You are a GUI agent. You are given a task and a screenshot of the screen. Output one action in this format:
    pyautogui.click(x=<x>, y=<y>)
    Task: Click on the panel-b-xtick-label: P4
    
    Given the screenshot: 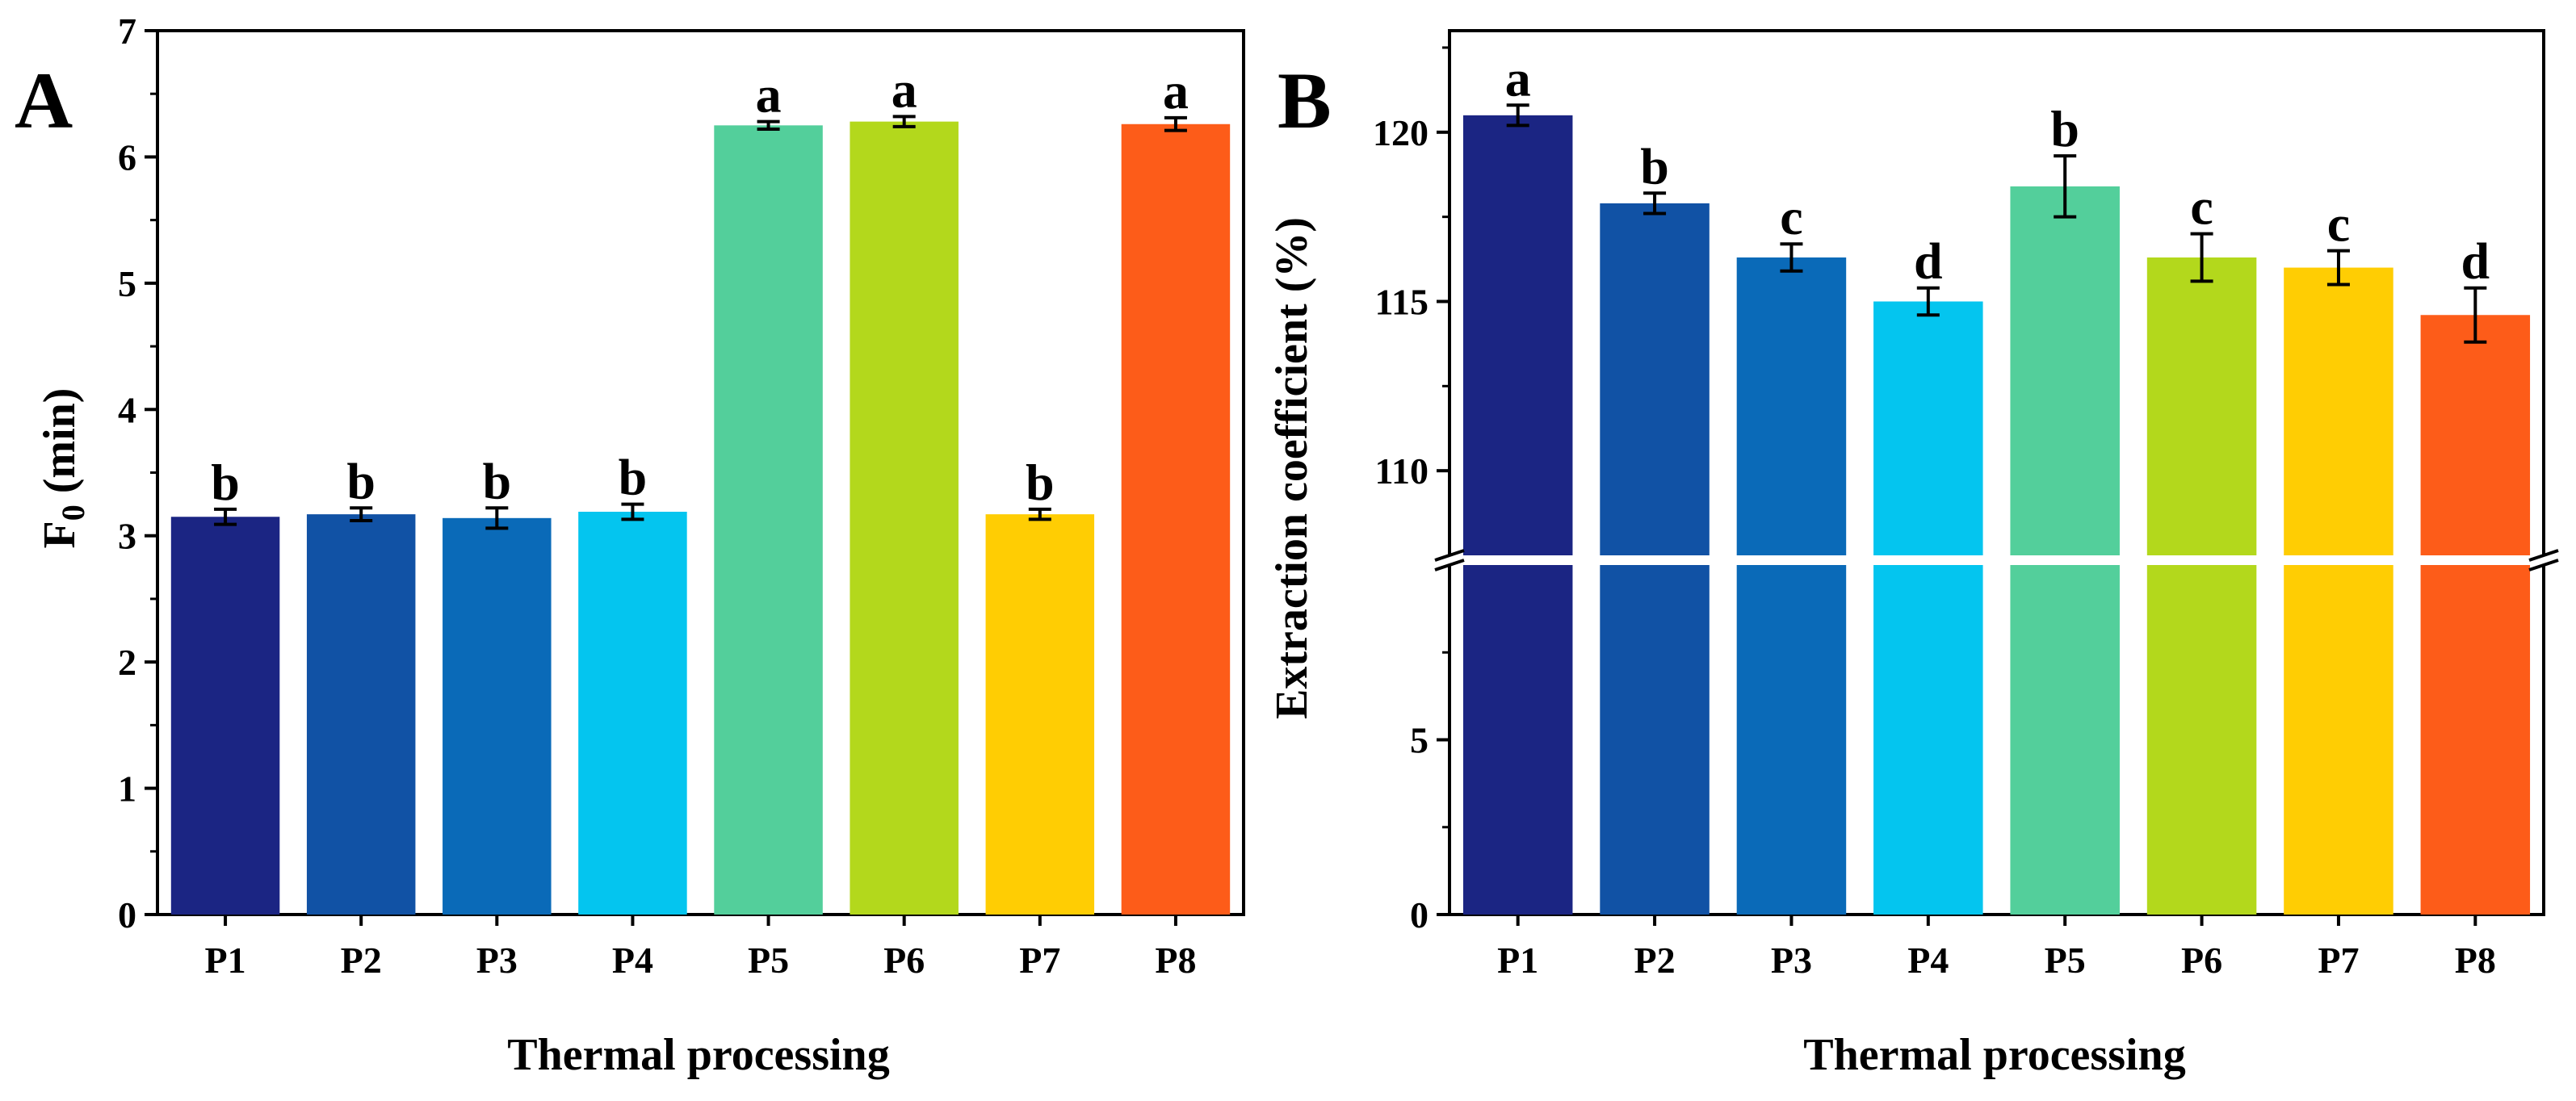 What is the action you would take?
    pyautogui.click(x=1928, y=960)
    